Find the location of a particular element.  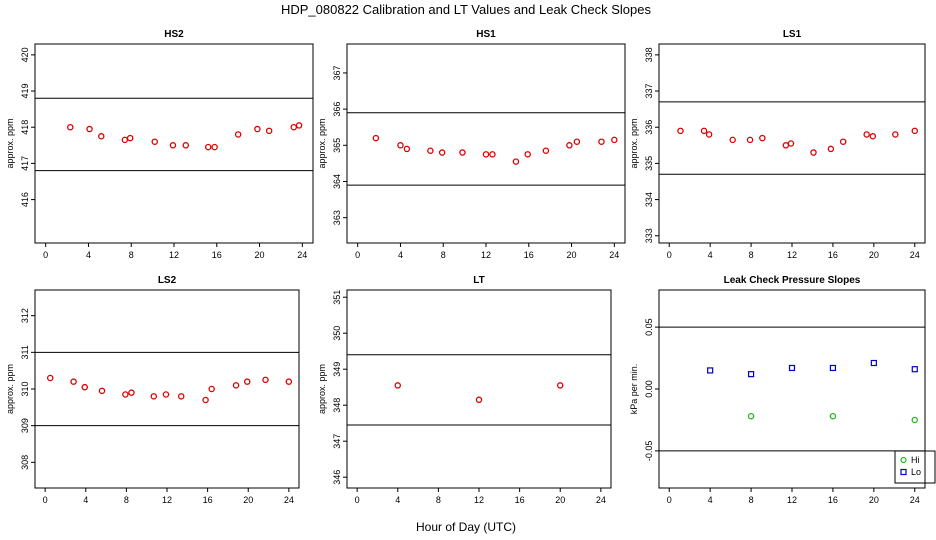

y-tick-label: 336 is located at coordinates (649, 127).